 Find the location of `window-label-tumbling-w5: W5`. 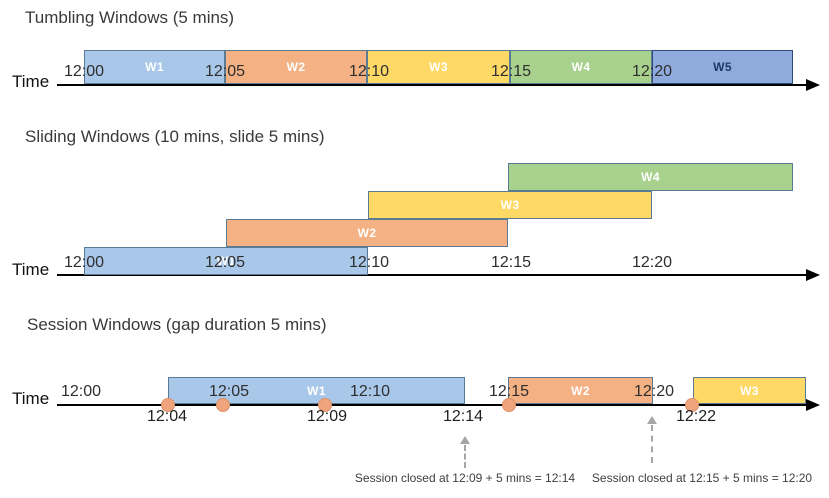

window-label-tumbling-w5: W5 is located at coordinates (722, 67).